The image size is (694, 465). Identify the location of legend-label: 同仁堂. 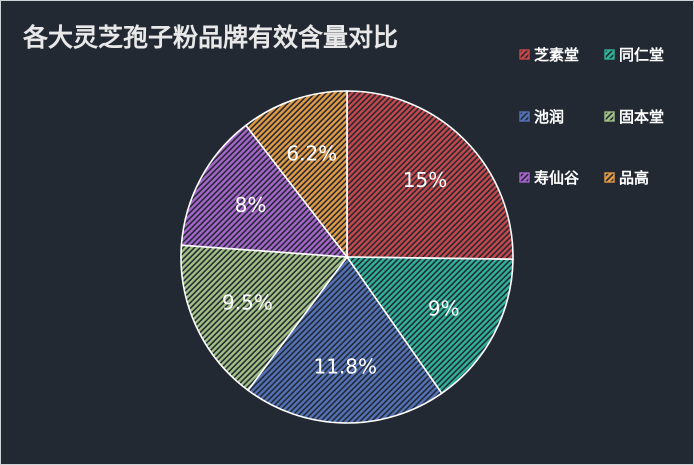
(641, 55).